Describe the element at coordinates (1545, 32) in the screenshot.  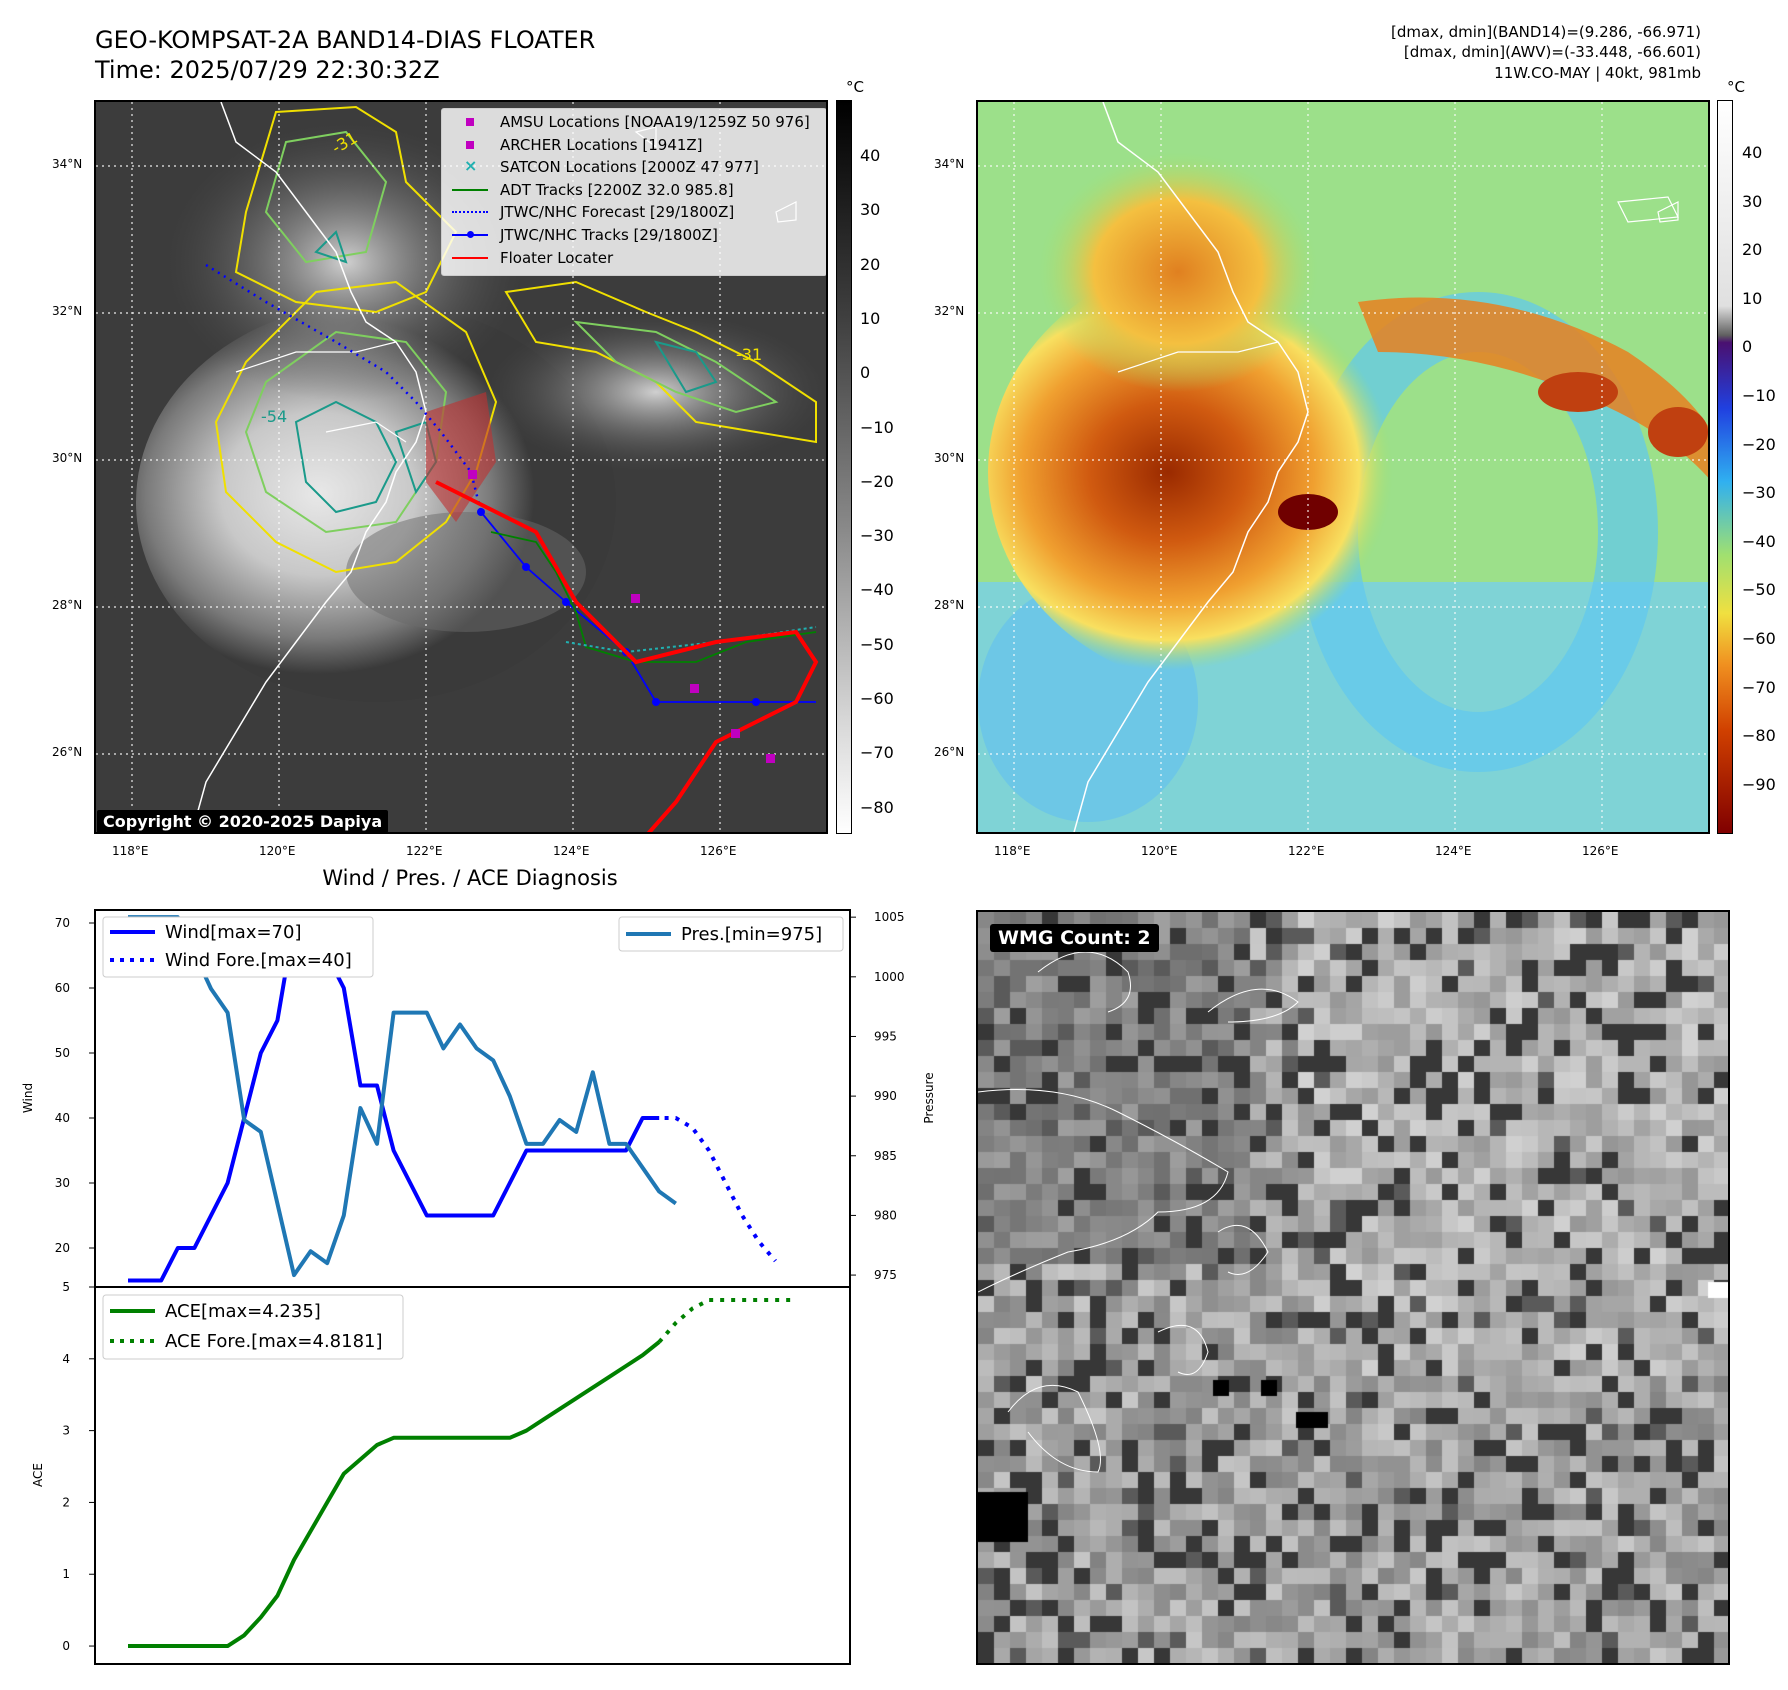
I see `dmax-band14: [dmax, dmin](BAND14)=(9.286, -66.971)` at that location.